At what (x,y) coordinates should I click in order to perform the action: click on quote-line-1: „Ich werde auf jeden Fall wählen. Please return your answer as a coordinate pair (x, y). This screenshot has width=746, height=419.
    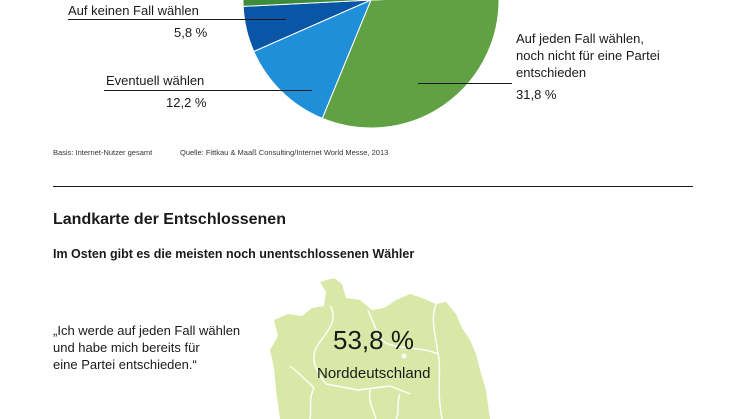
    Looking at the image, I should click on (147, 330).